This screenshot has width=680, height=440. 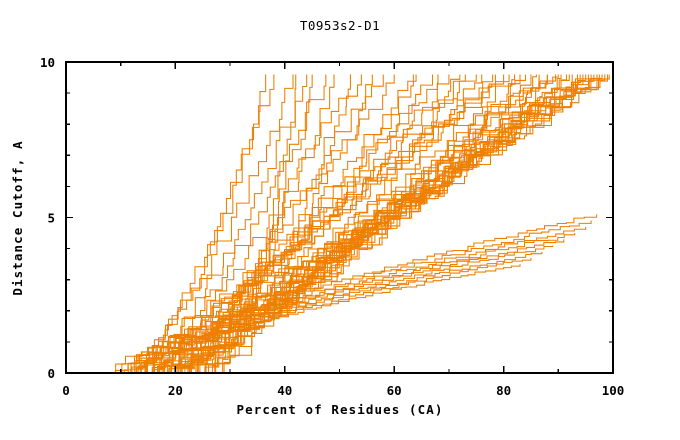 What do you see at coordinates (66, 390) in the screenshot?
I see `x-tick-label: 0` at bounding box center [66, 390].